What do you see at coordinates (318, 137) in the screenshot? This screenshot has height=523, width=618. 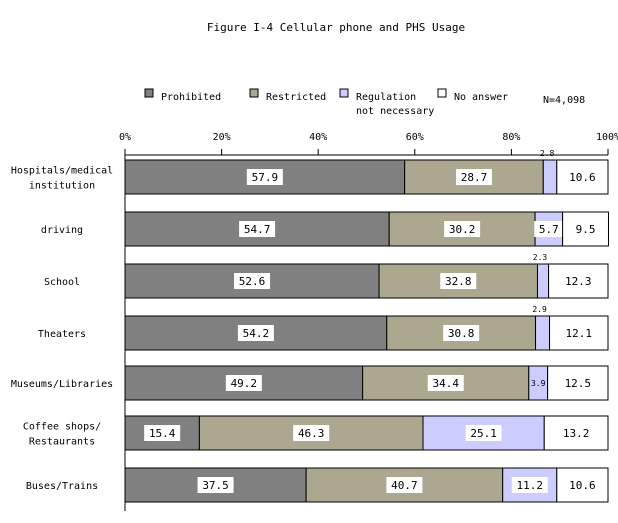 I see `x-tick-label: 40%` at bounding box center [318, 137].